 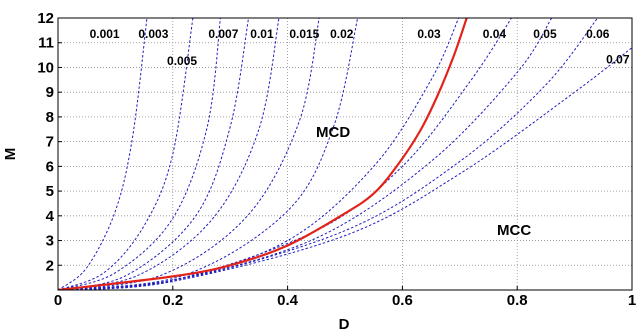 What do you see at coordinates (333, 132) in the screenshot?
I see `region-label-mcd: MCD` at bounding box center [333, 132].